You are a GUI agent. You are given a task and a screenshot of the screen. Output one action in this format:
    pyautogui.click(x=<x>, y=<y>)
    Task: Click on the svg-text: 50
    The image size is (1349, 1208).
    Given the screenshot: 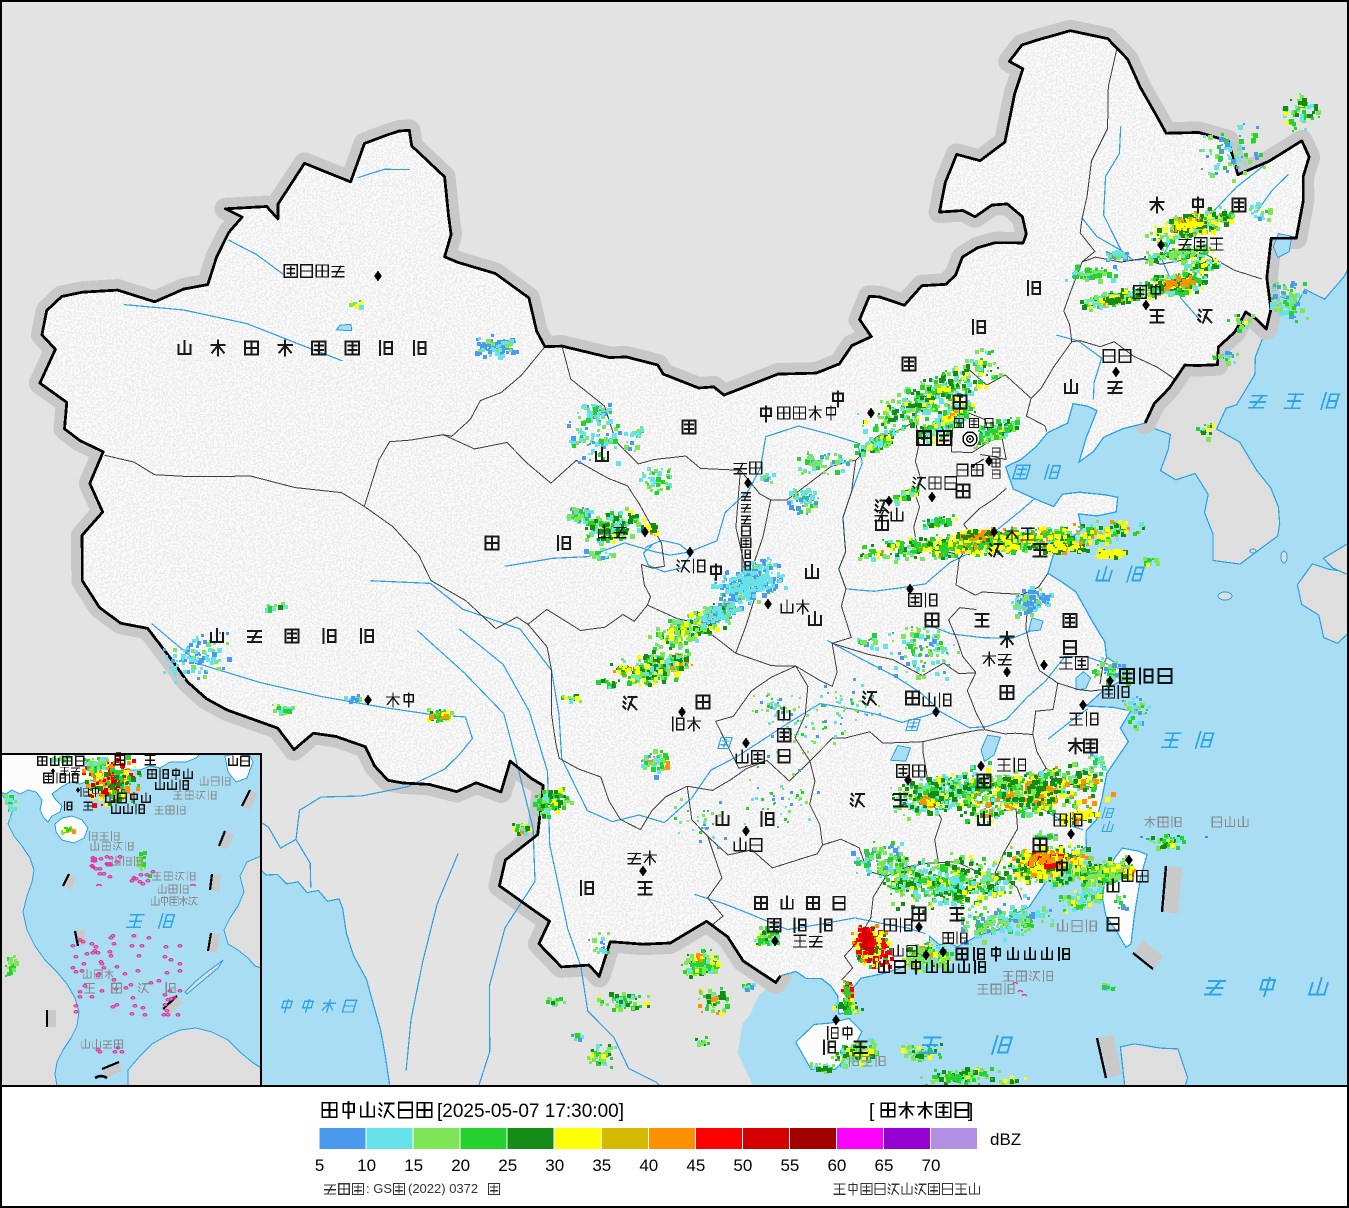 What is the action you would take?
    pyautogui.click(x=742, y=1165)
    